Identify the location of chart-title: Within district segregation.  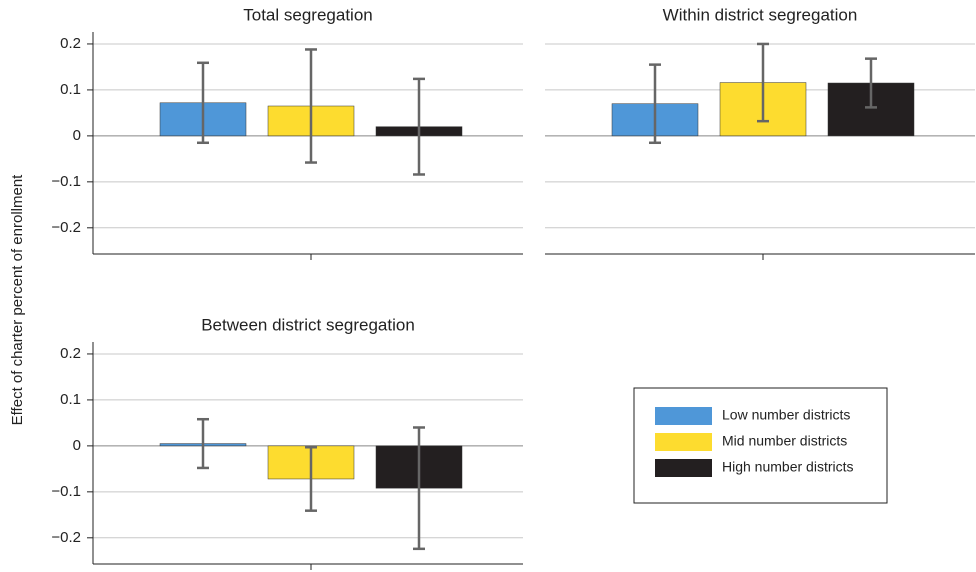
(760, 14).